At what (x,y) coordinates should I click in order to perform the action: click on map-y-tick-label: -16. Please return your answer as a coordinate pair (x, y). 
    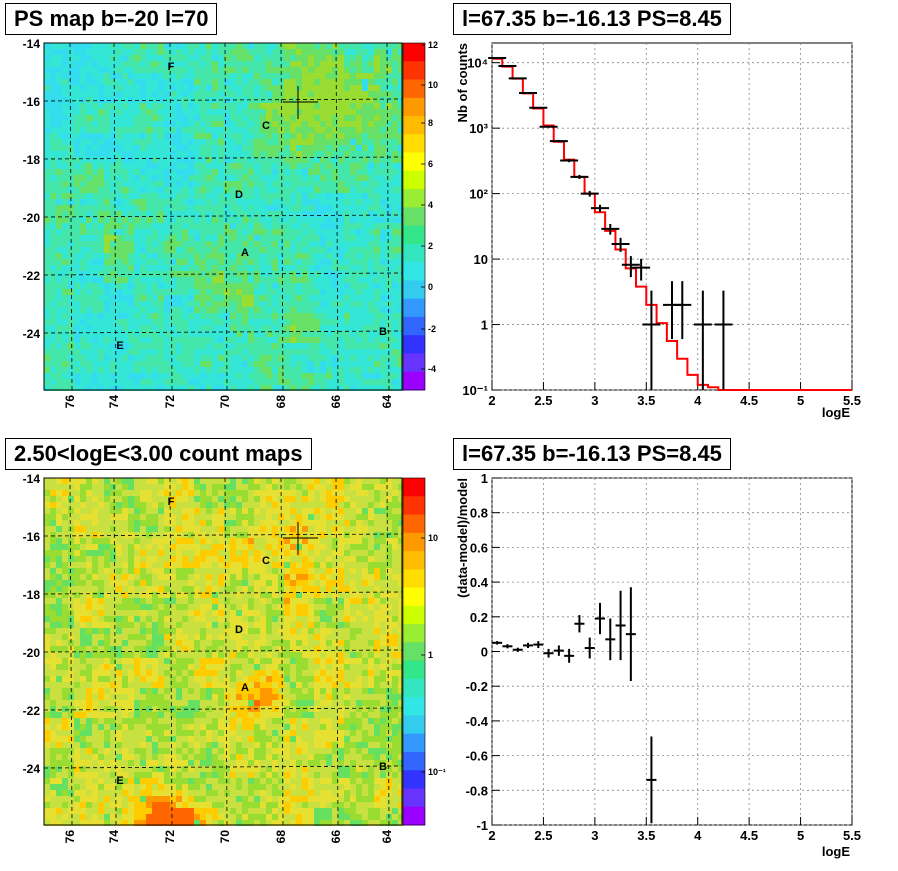
    Looking at the image, I should click on (32, 102).